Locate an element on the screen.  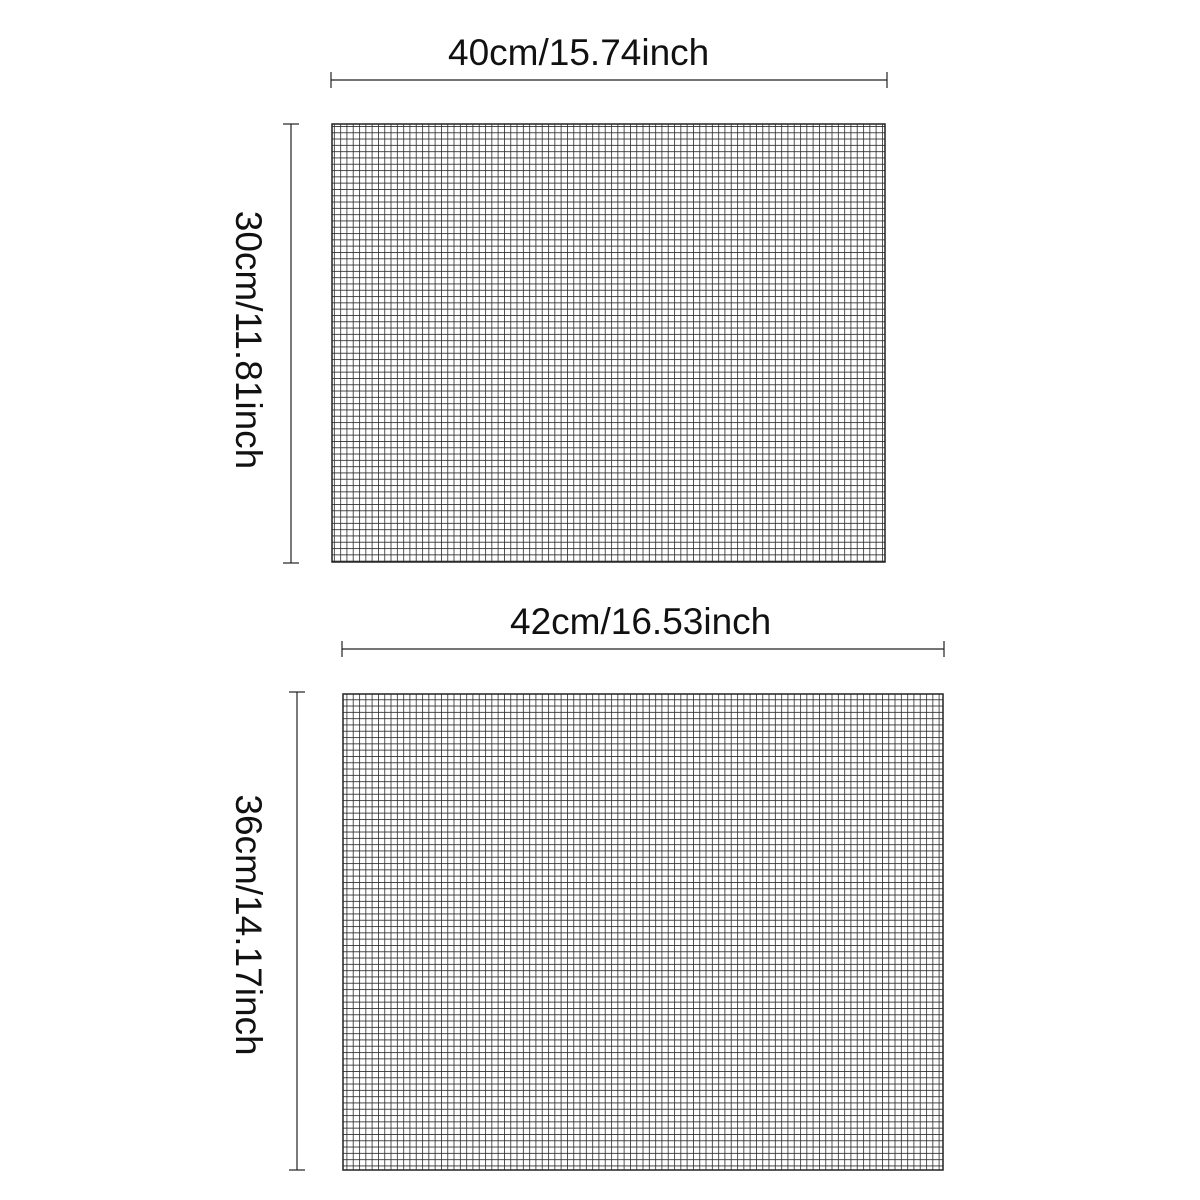
height-label-1: 30cm/11.81inch is located at coordinates (248, 340).